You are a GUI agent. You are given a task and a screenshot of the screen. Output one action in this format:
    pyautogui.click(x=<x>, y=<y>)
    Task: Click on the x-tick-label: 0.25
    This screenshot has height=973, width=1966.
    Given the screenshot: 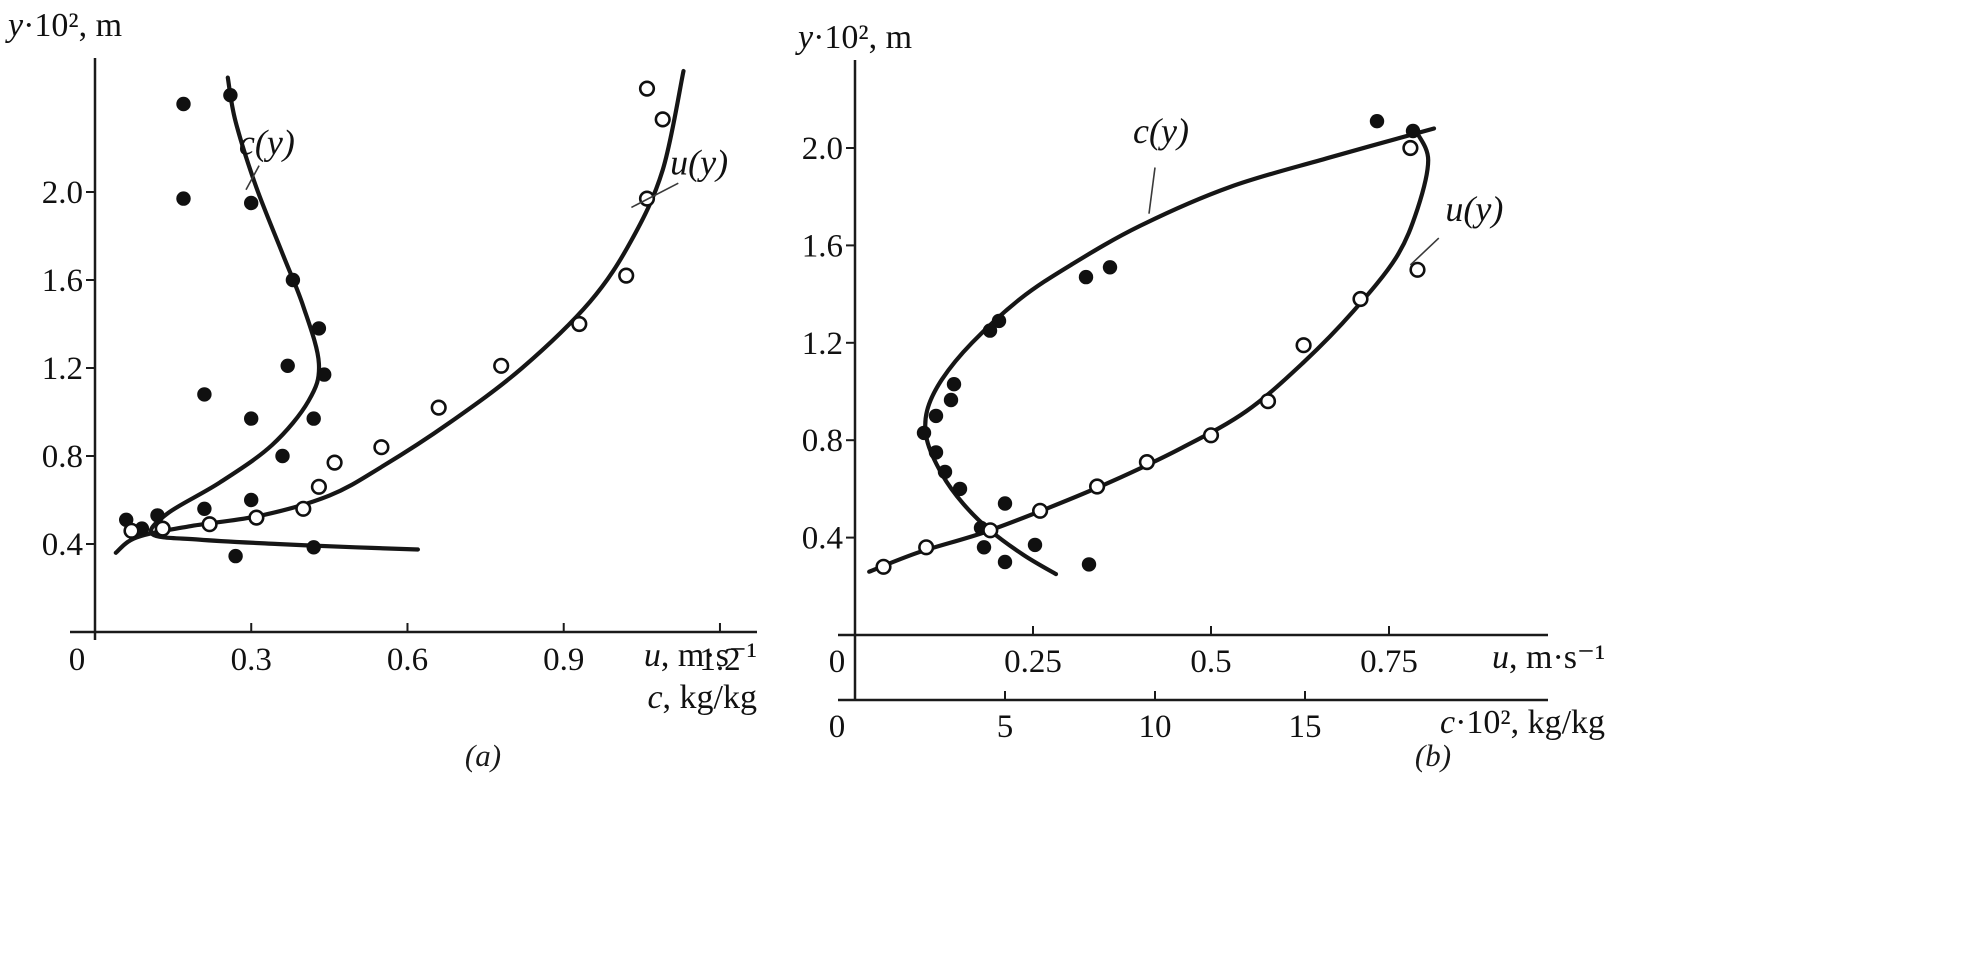 What is the action you would take?
    pyautogui.click(x=1033, y=662)
    